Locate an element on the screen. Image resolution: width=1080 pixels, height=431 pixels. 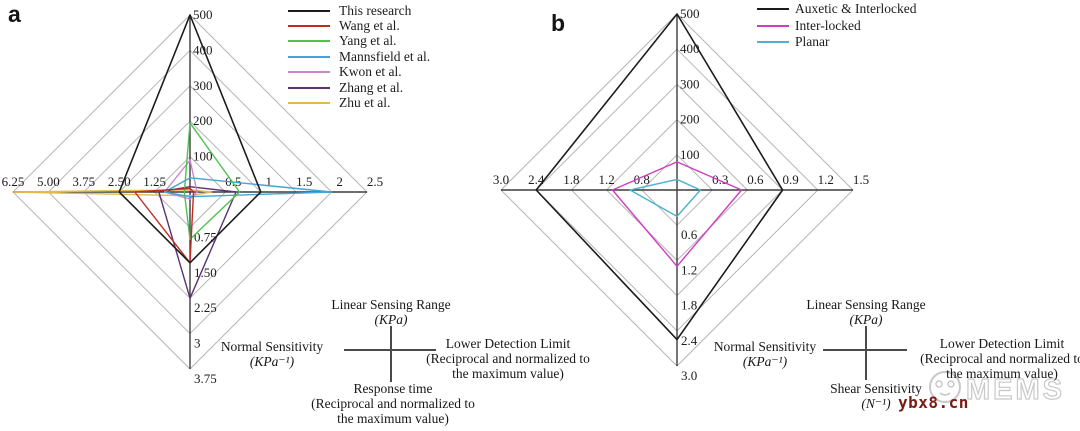
tick-label-left: 2.50 is located at coordinates (119, 181).